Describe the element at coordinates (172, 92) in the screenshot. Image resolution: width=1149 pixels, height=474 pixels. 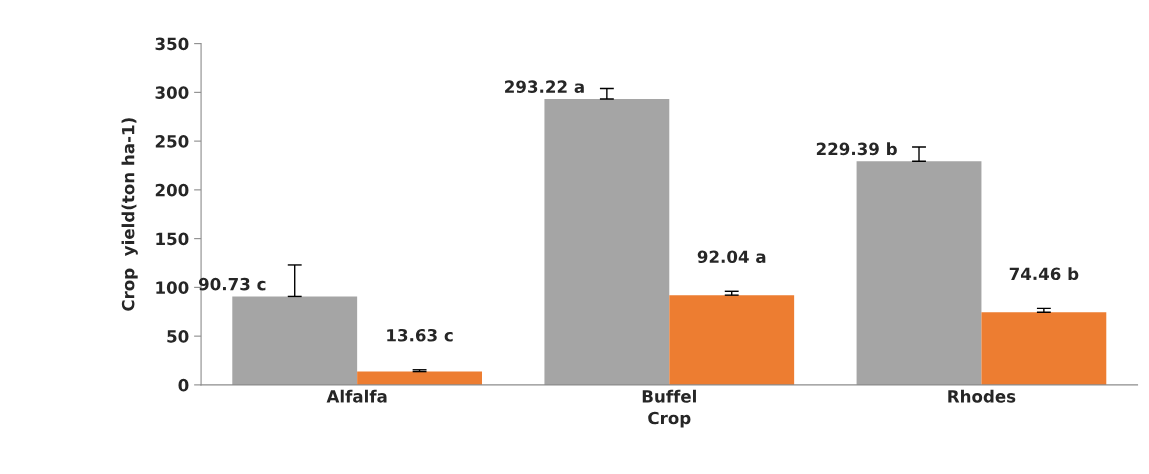
I see `y-tick-label: 300` at that location.